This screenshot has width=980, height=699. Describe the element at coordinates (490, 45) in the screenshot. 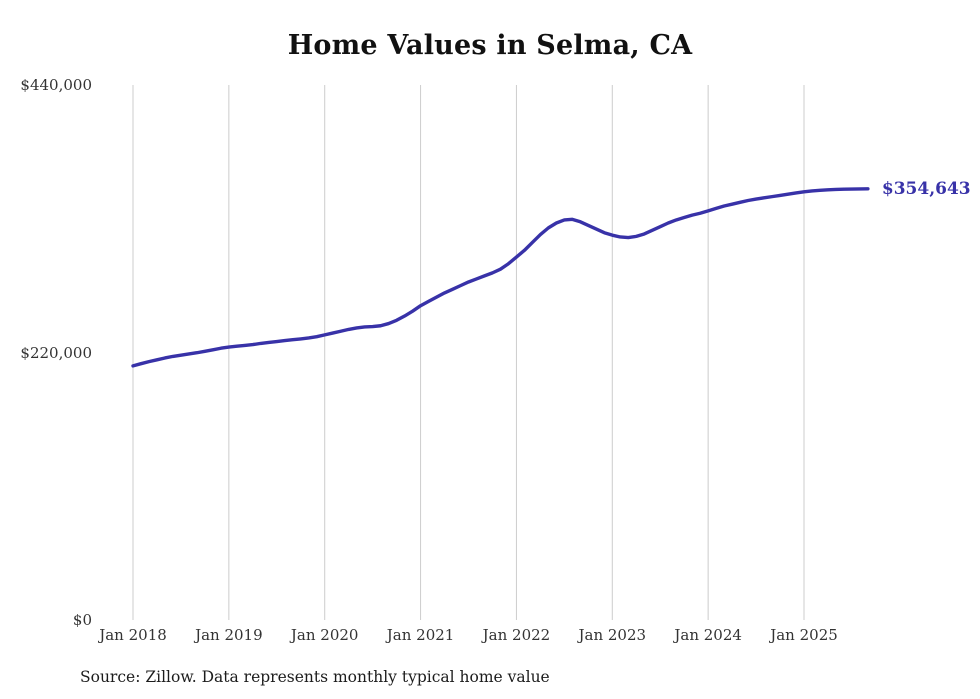

I see `chart-title: Home Values in Selma, CA` at that location.